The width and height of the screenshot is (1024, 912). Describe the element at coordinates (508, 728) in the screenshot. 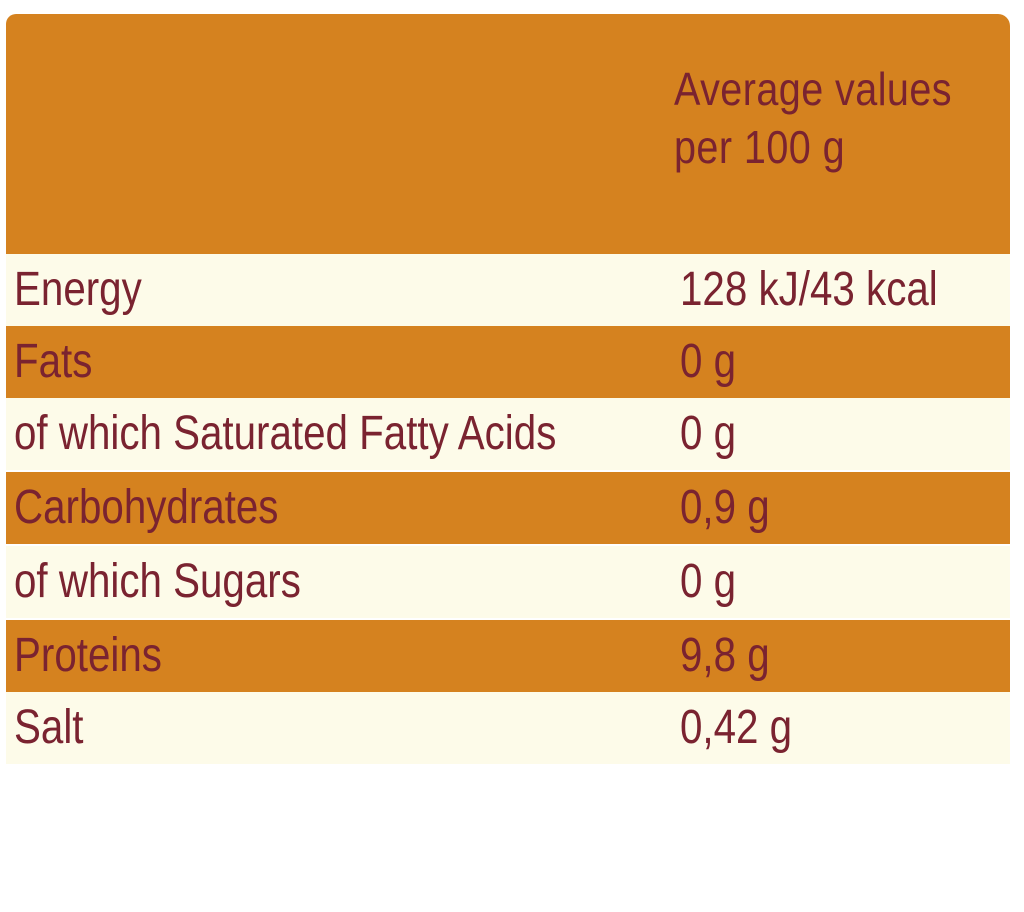

I see `table-row-salt: Salt 0,42 g` at that location.